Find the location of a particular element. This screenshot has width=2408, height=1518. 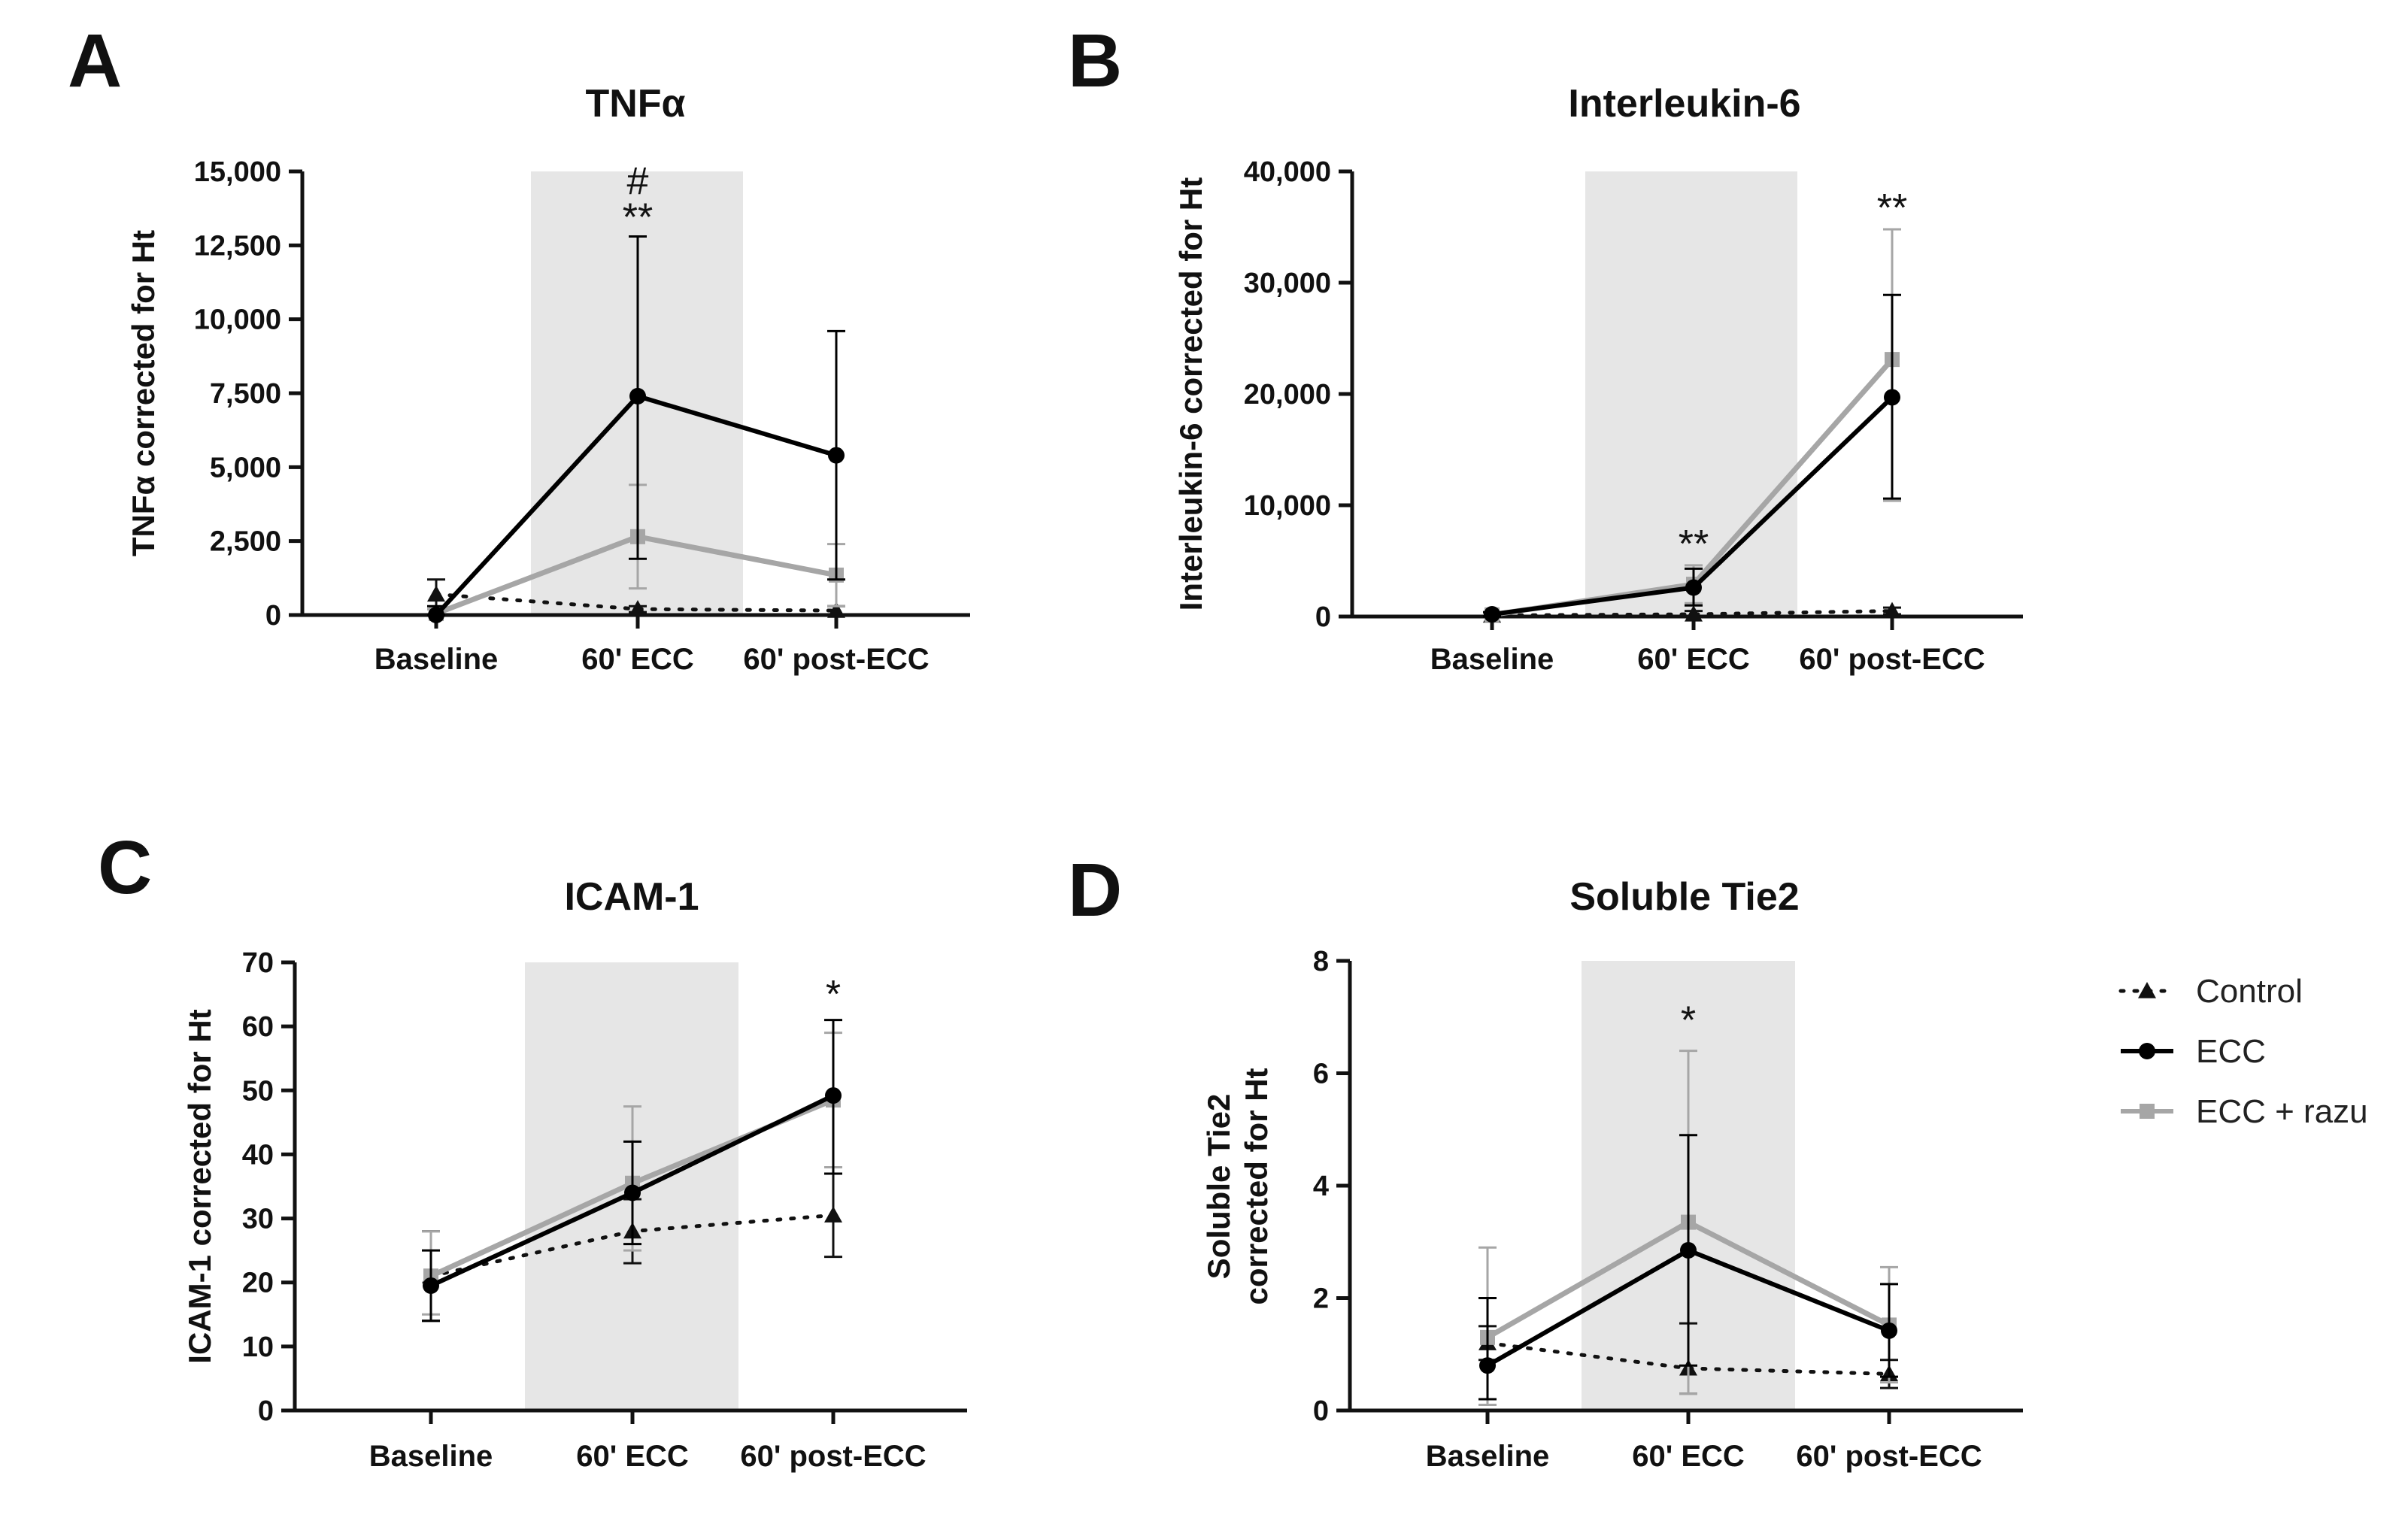

shaded-region is located at coordinates (1691, 394).